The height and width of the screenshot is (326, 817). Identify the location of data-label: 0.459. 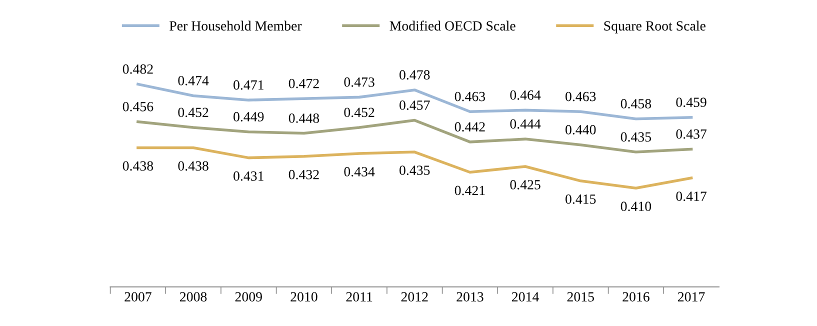
(691, 103).